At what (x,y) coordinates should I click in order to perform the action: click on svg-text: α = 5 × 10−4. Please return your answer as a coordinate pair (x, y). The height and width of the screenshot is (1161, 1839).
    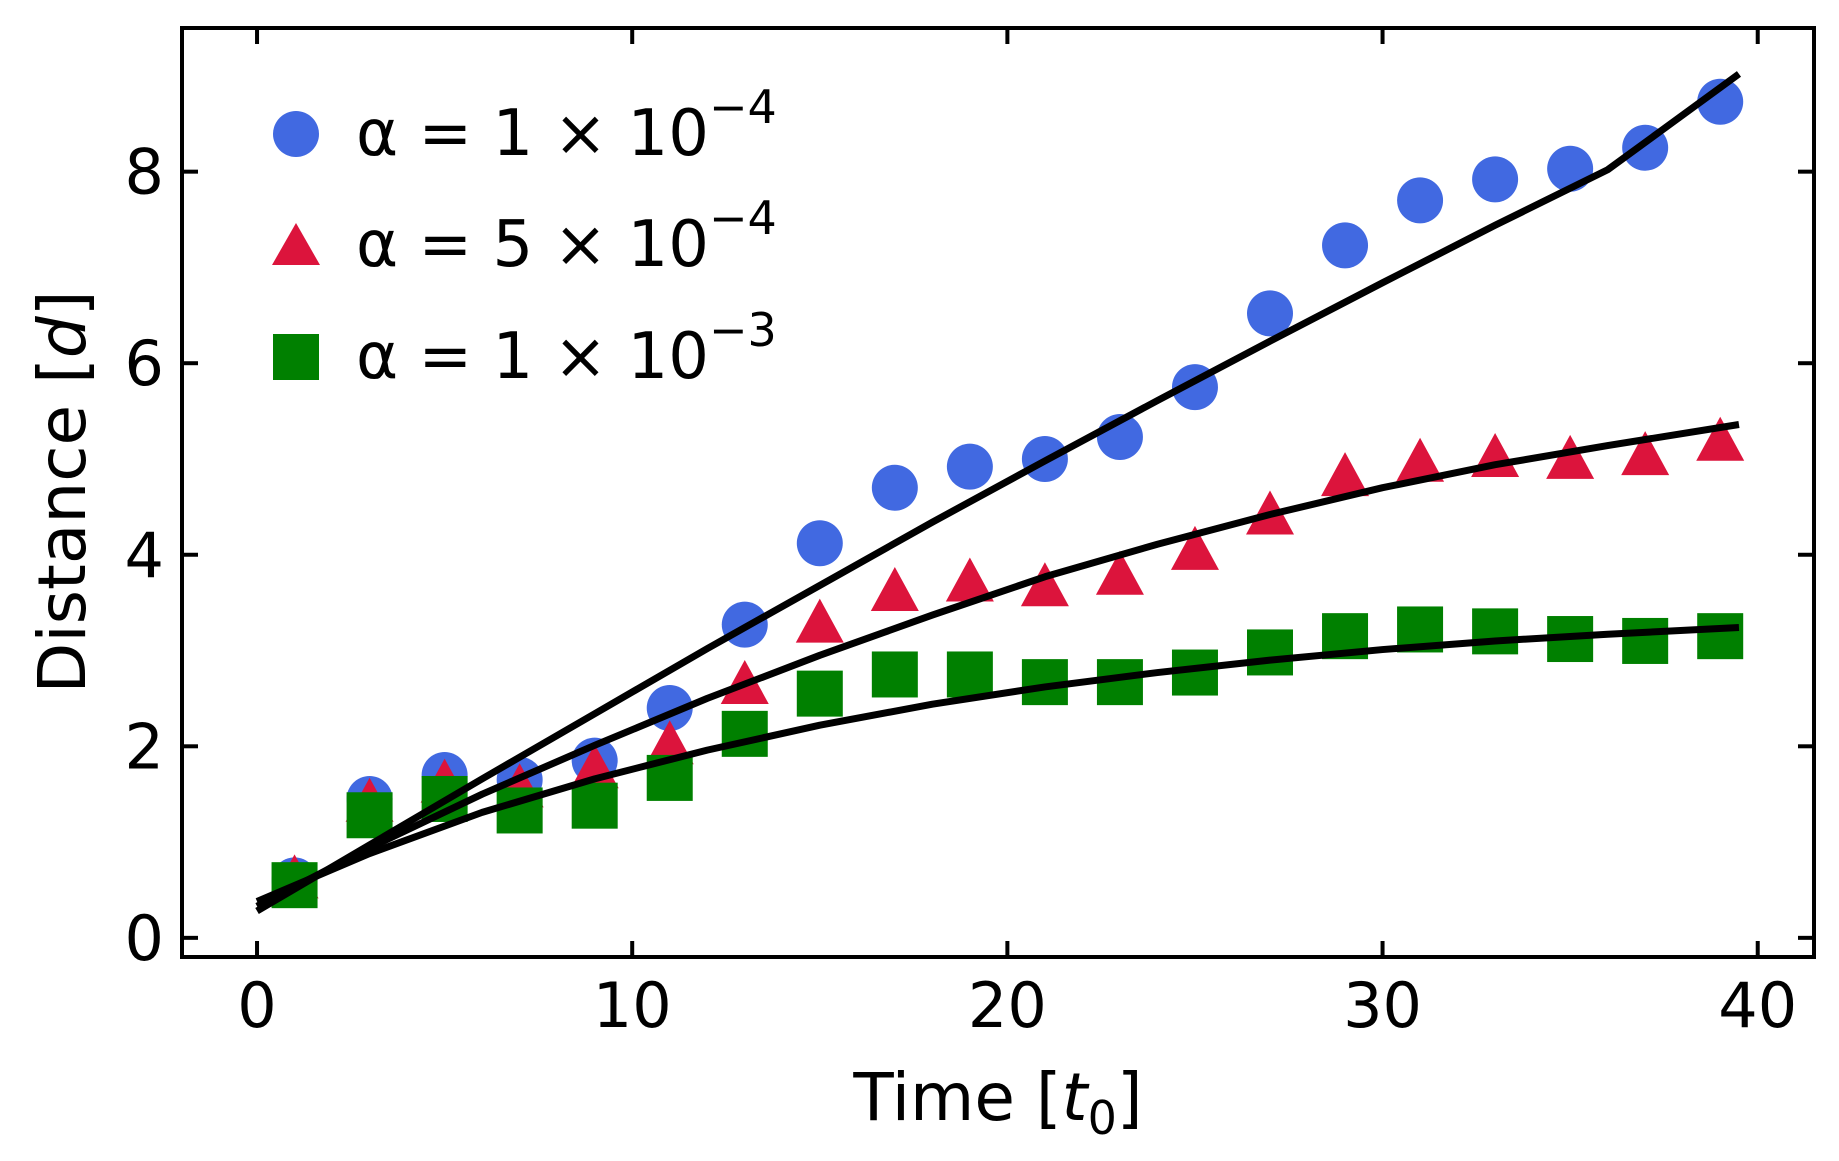
    Looking at the image, I should click on (566, 236).